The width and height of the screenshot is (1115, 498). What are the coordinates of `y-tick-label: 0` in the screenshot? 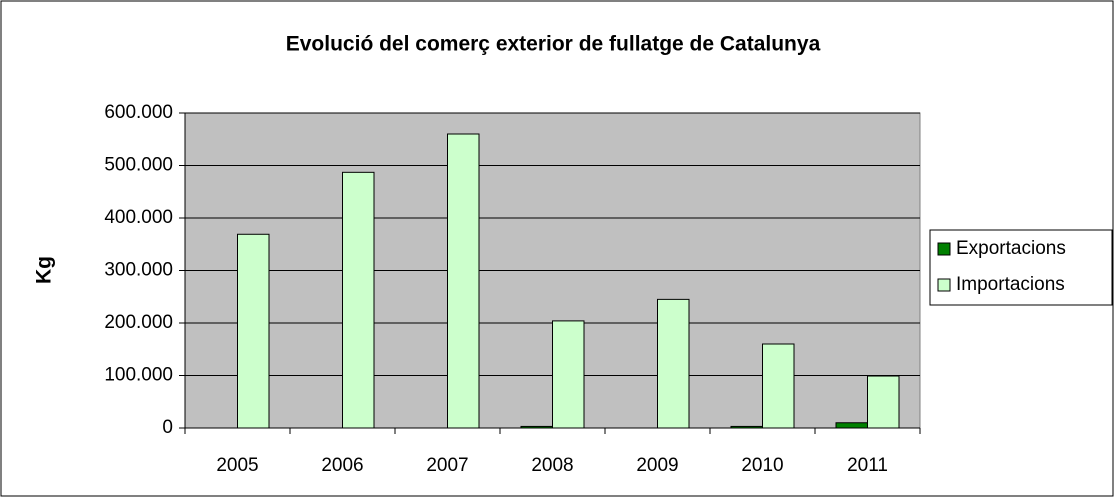 It's located at (167, 427).